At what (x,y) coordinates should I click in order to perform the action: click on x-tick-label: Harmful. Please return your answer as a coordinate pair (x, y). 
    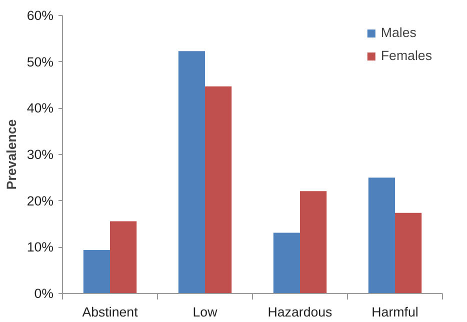
    Looking at the image, I should click on (395, 312).